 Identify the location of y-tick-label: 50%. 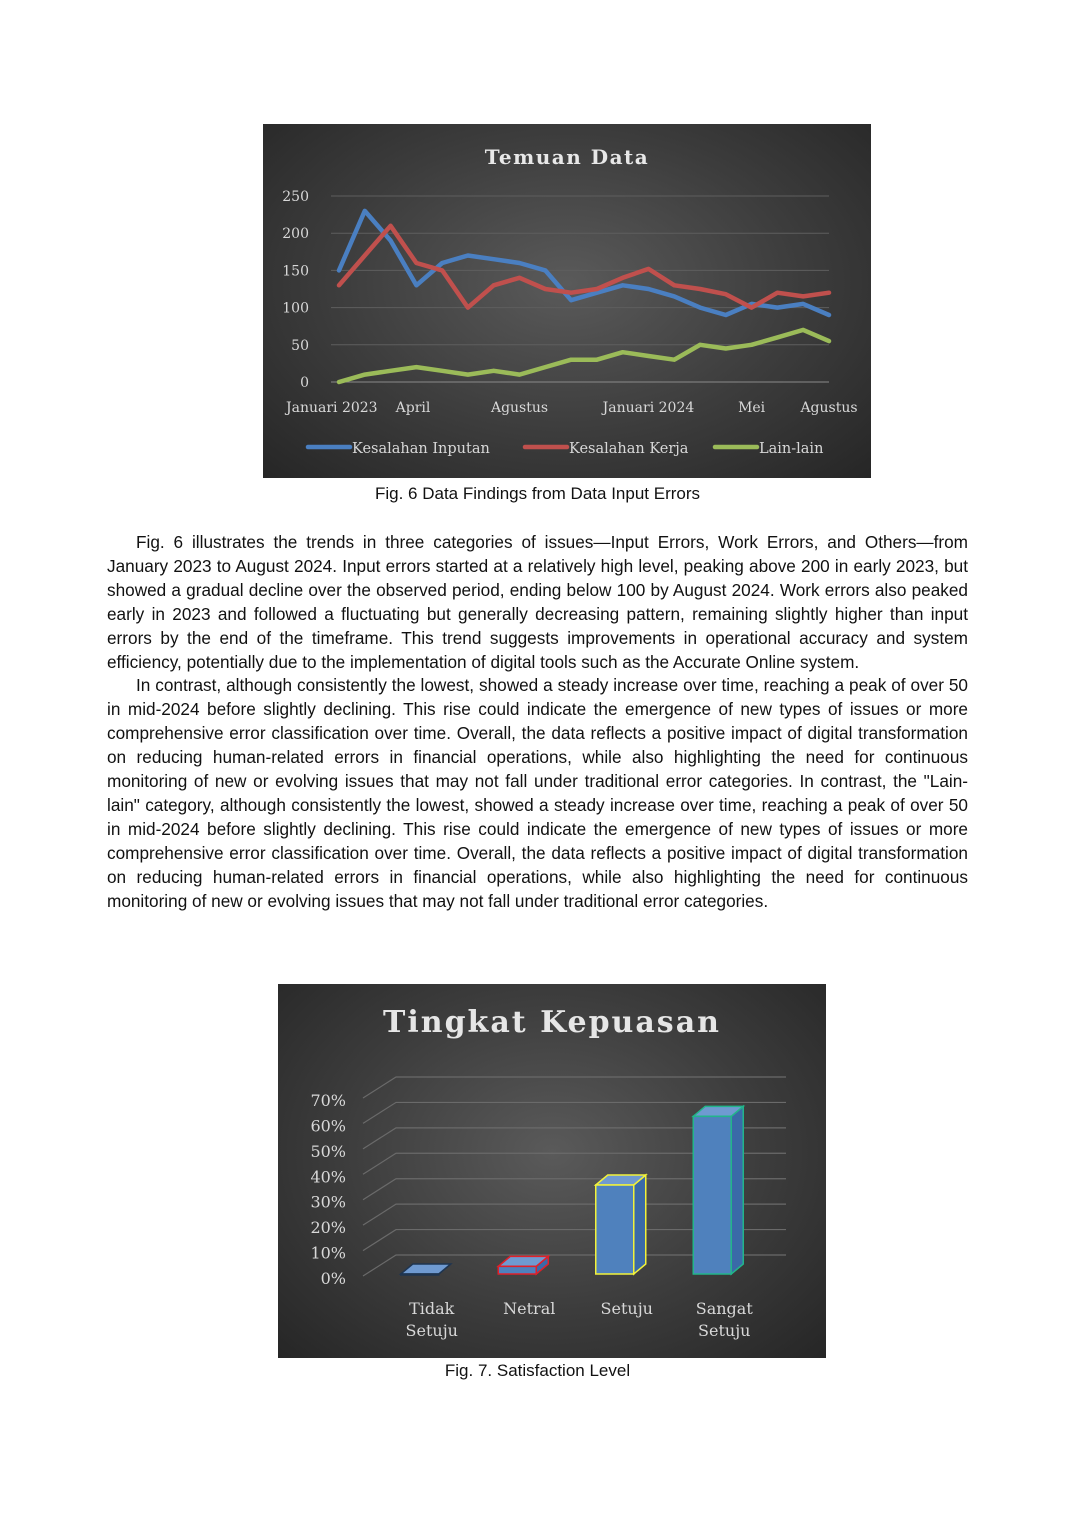
(328, 1151).